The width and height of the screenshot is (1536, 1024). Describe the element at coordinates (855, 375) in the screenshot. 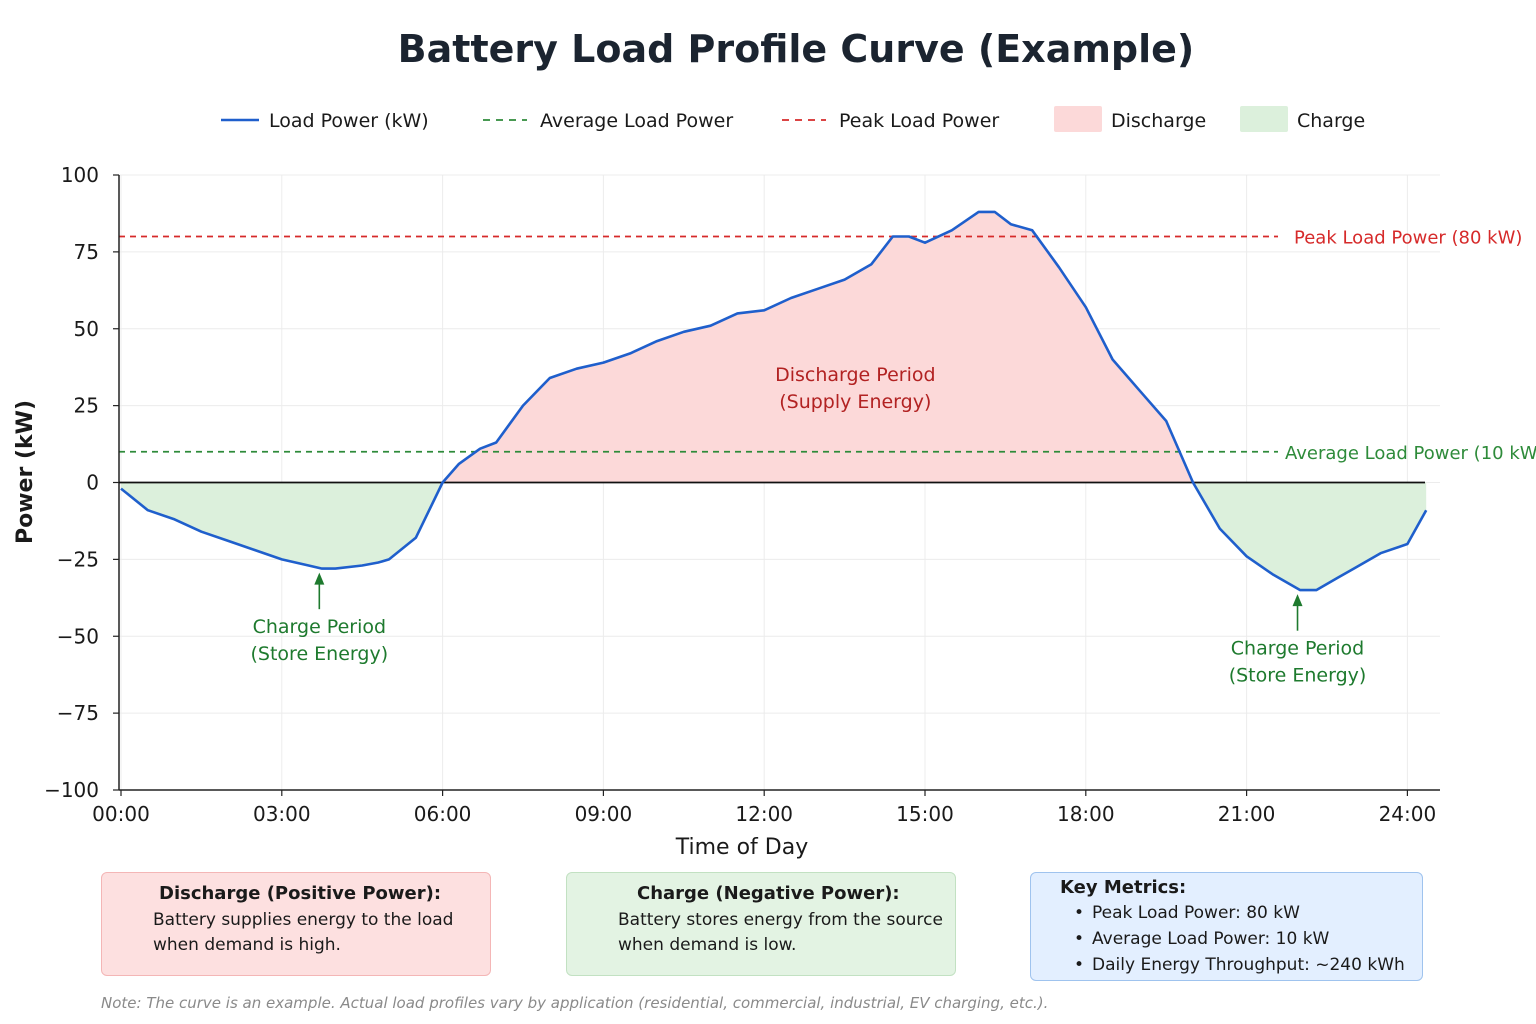

I see `discharge-period-label: Discharge Period` at that location.